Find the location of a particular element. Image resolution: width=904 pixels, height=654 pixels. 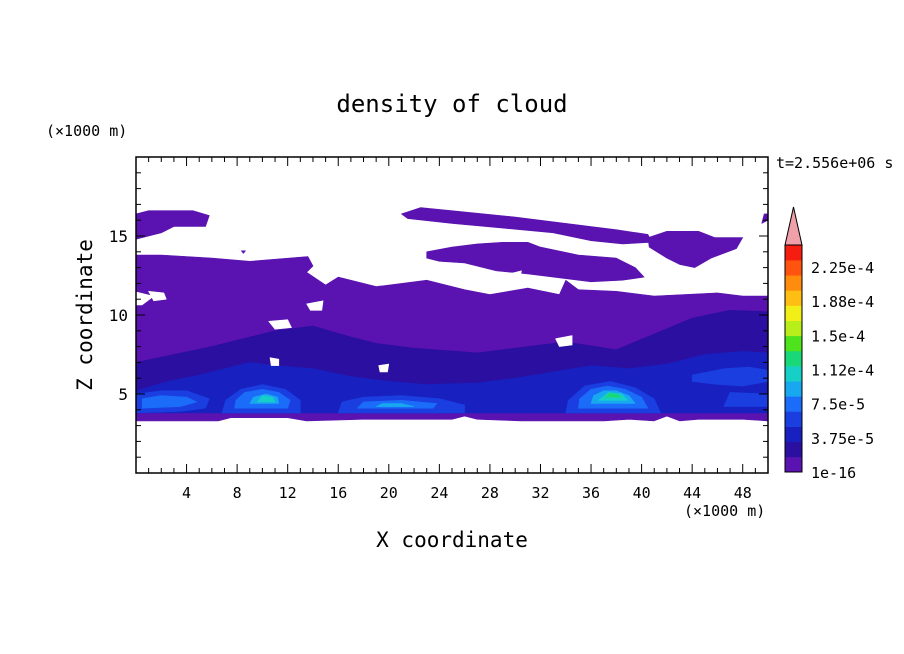

x-tick-label: 44 is located at coordinates (692, 493).